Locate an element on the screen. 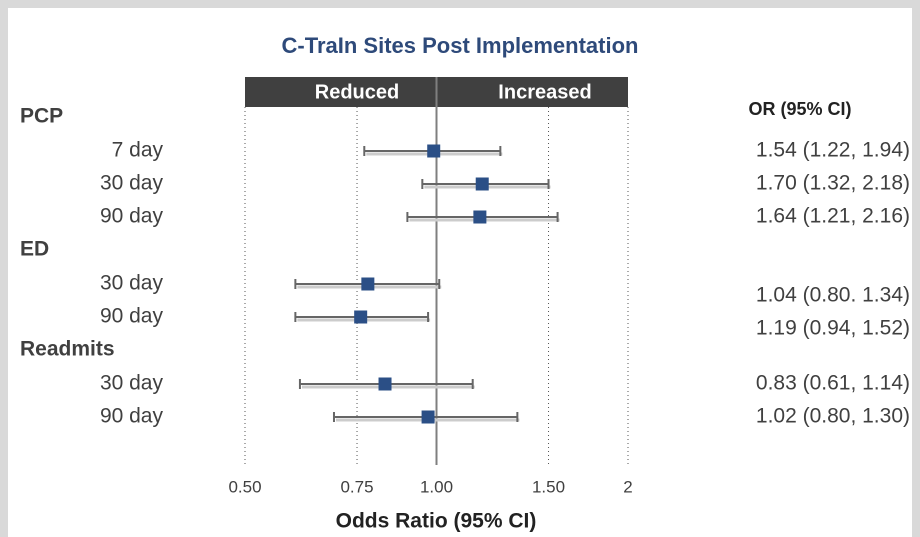 The image size is (920, 537). ci-label: 1.19 (0.94, 1.52) is located at coordinates (833, 328).